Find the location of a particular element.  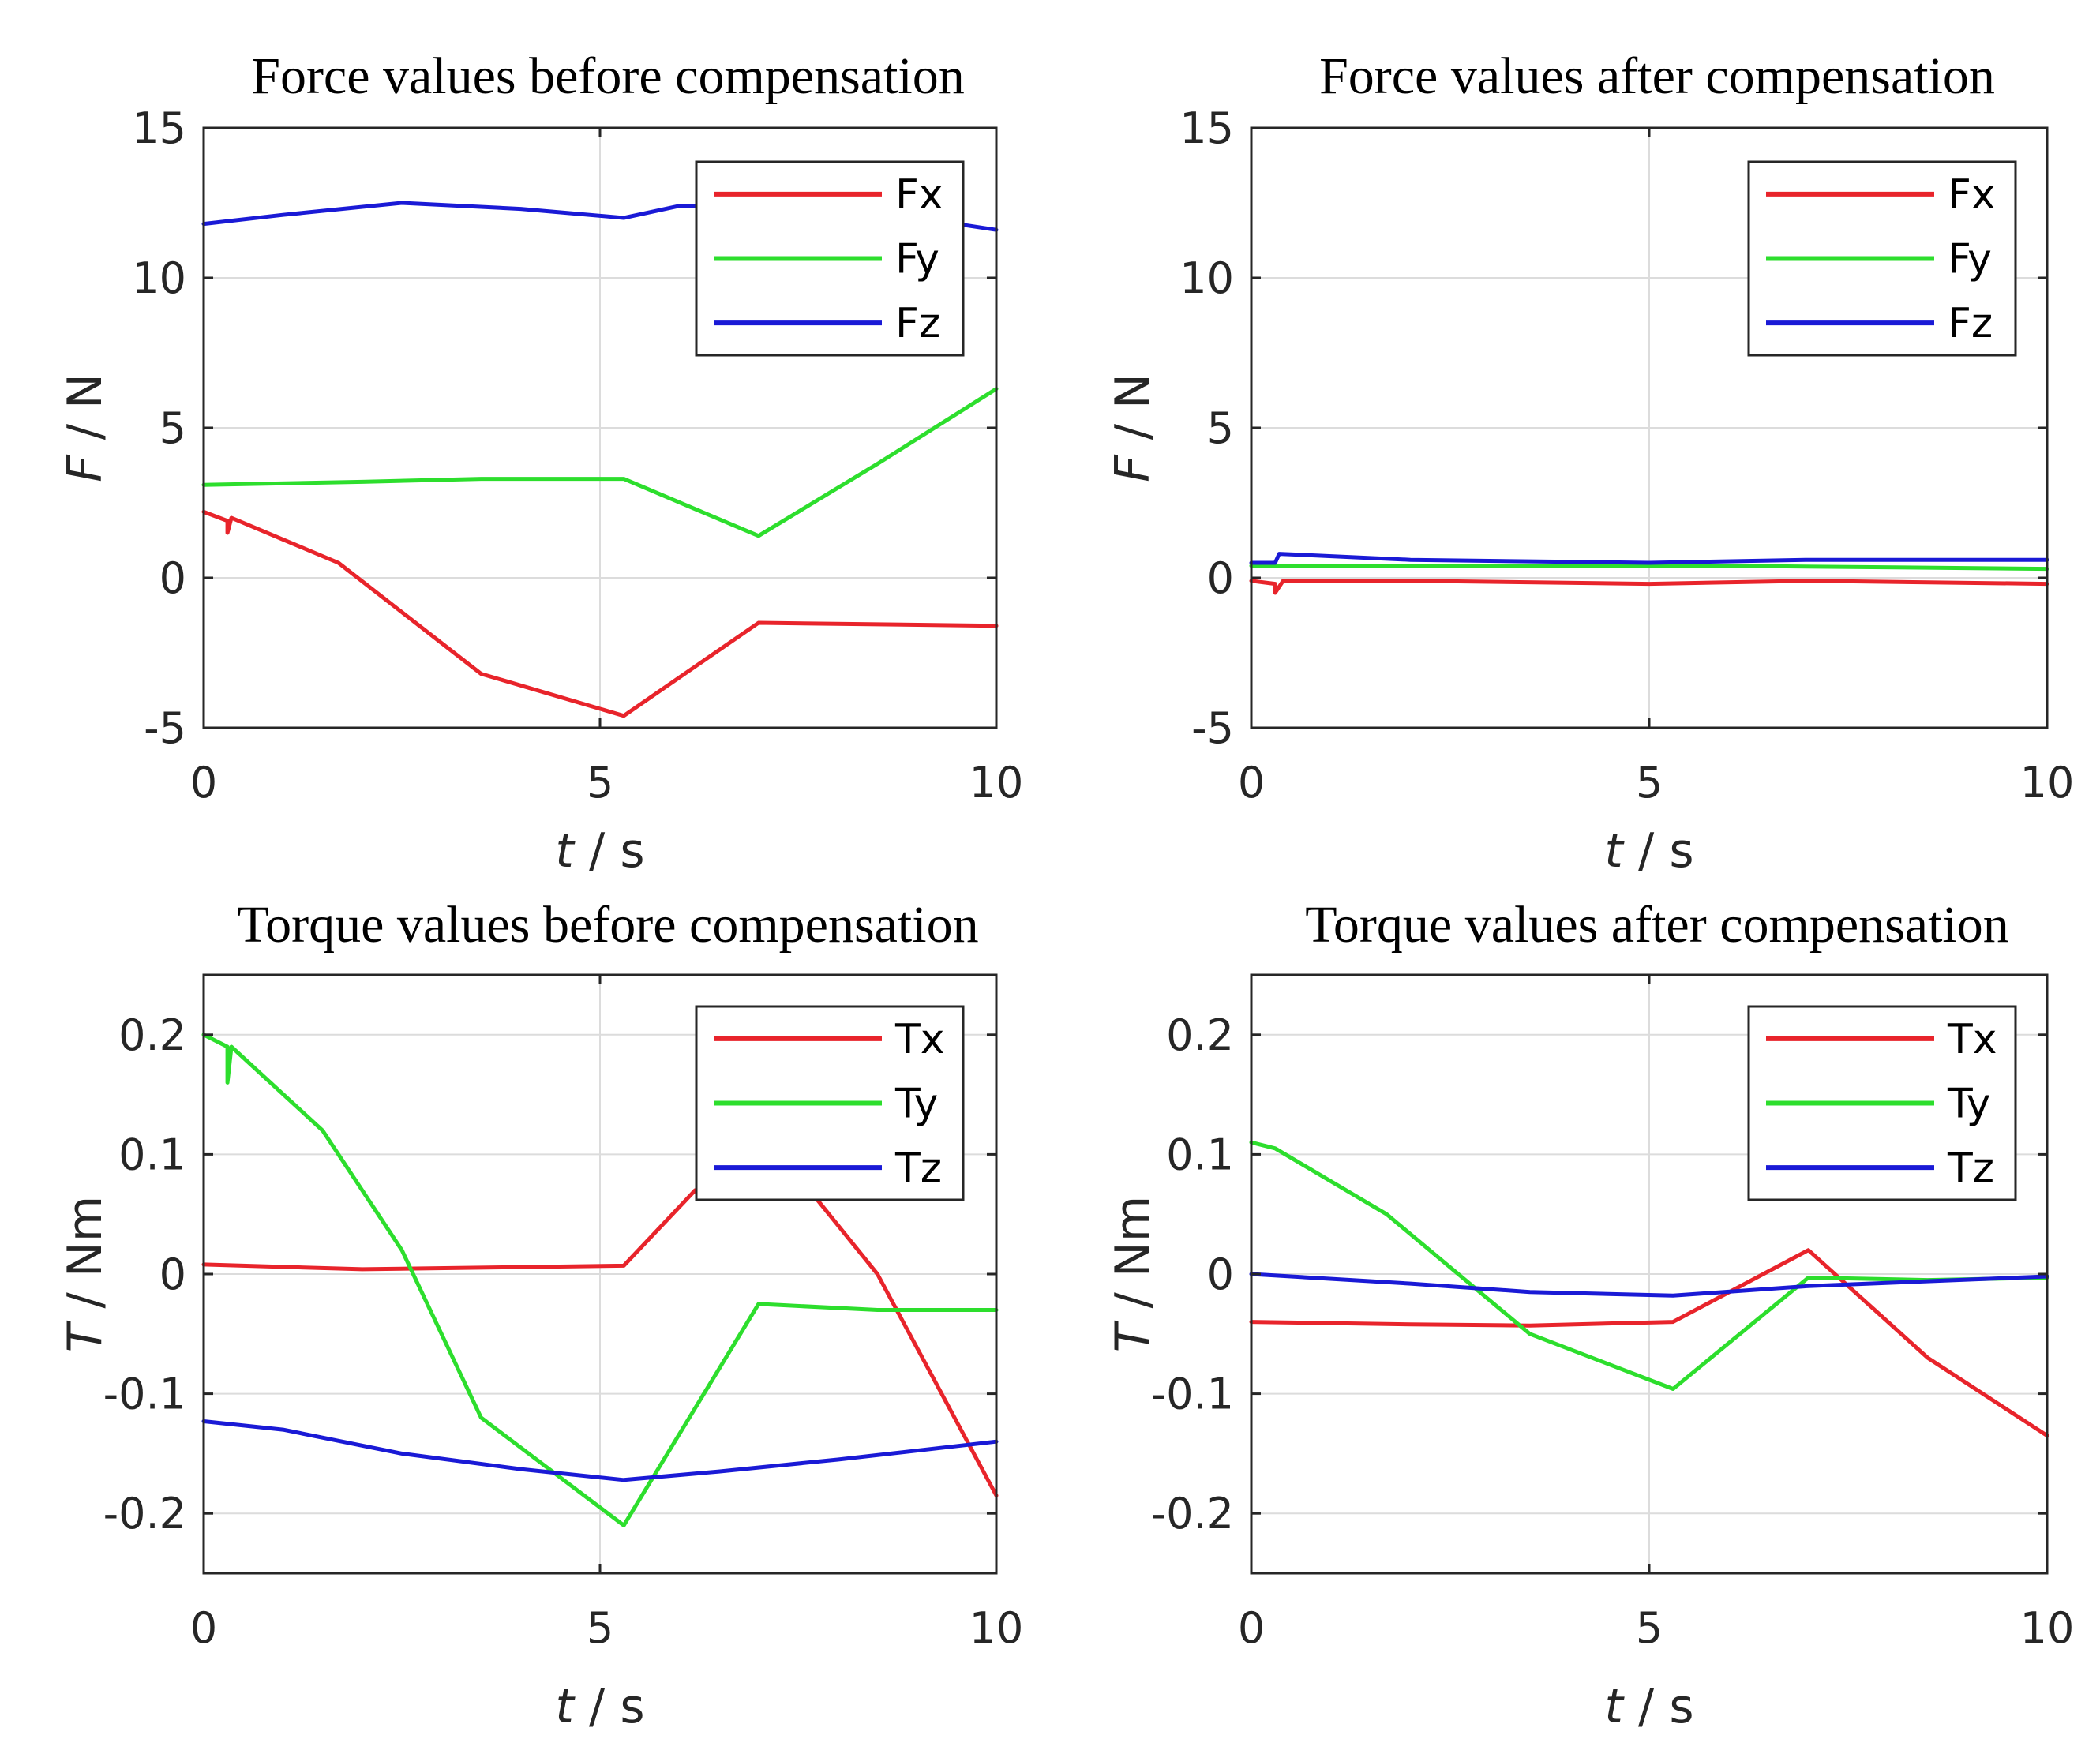

chart-title: Torque values before compensation is located at coordinates (607, 925).